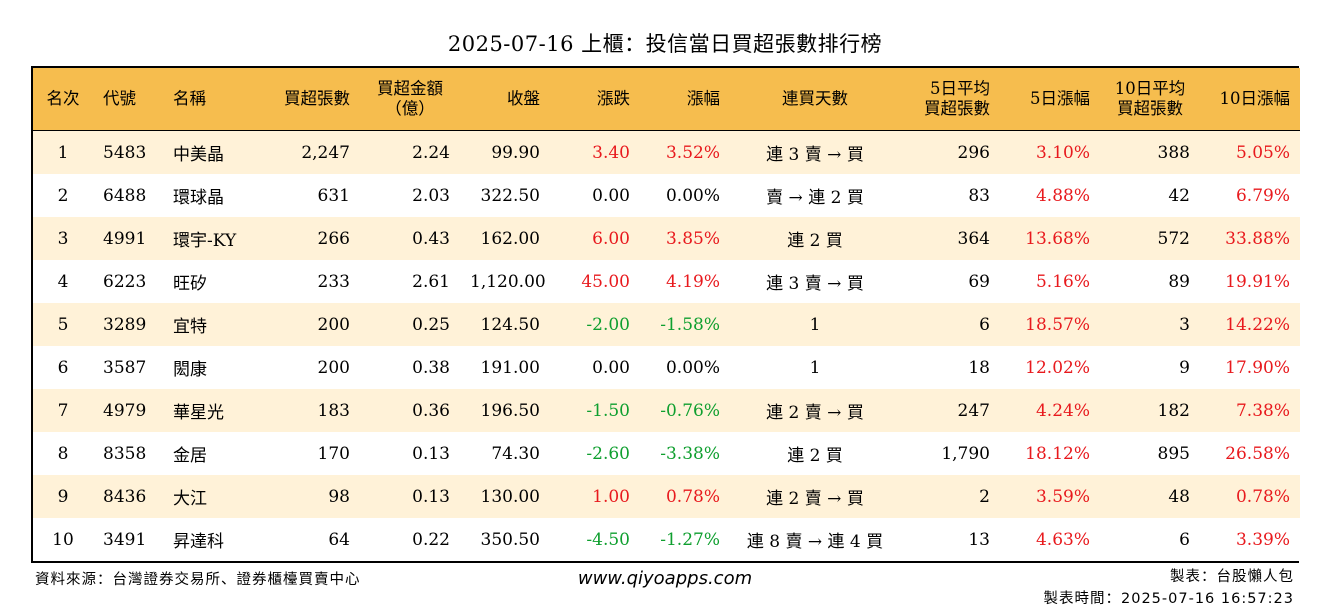 This screenshot has height=612, width=1330. Describe the element at coordinates (128, 152) in the screenshot. I see `stock-code-cell: 5483` at that location.